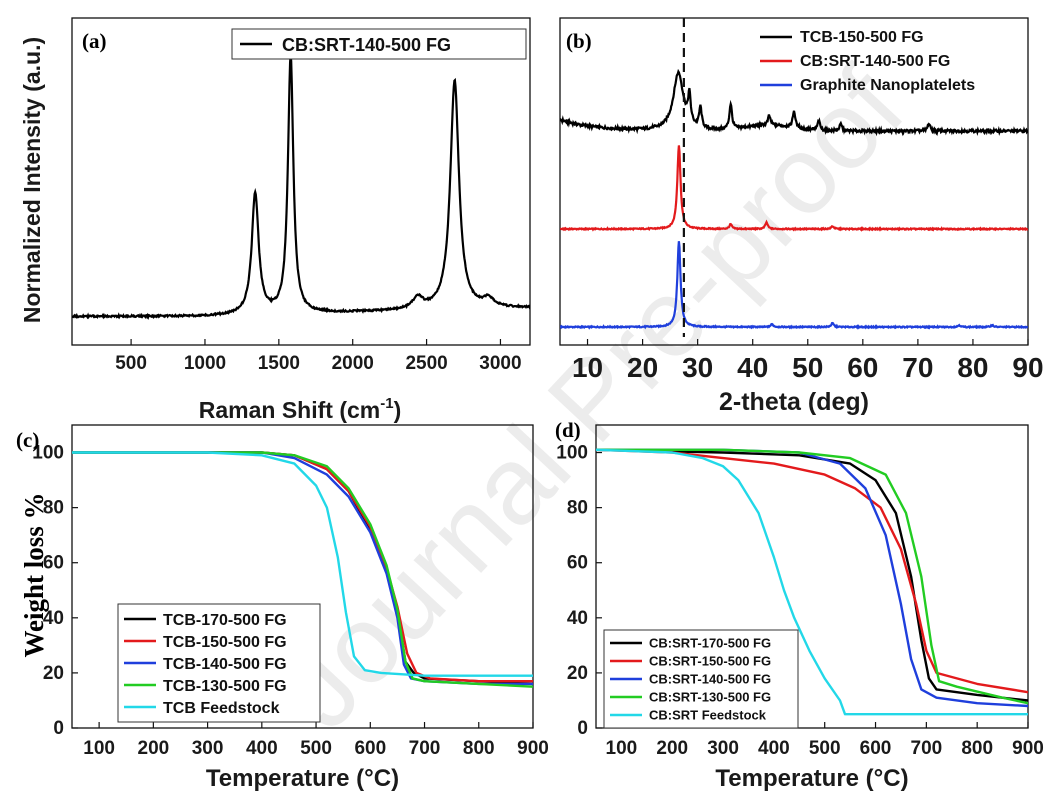 This screenshot has width=1056, height=805. I want to click on x-tick-label: 30, so click(697, 367).